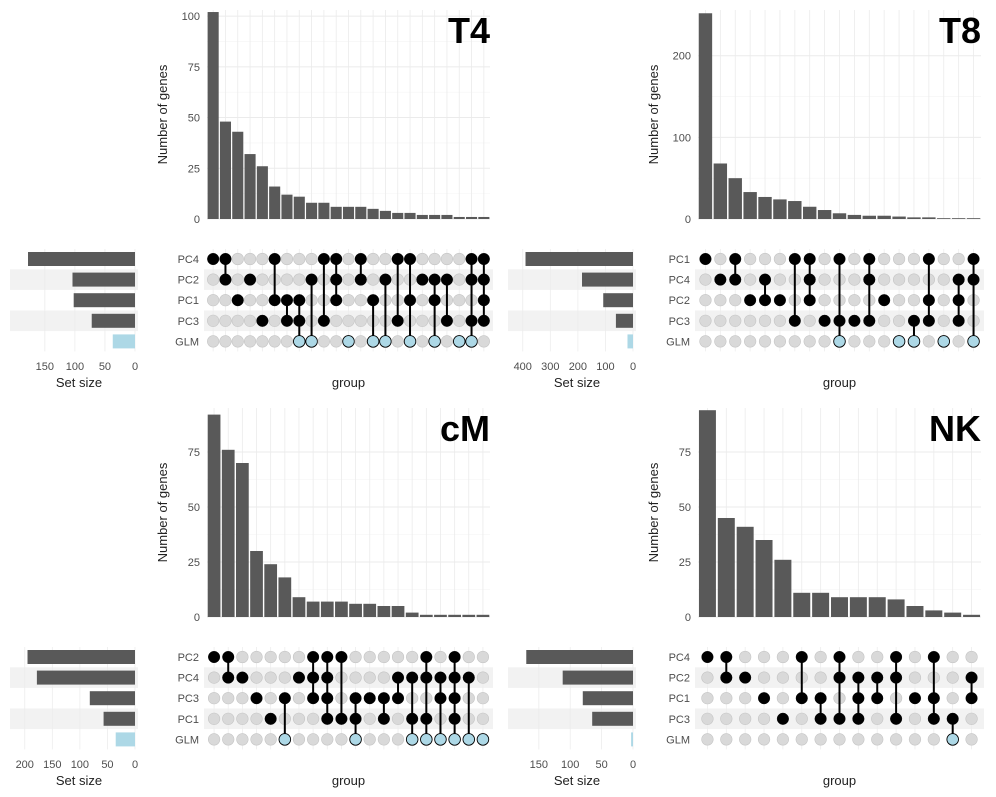  Describe the element at coordinates (348, 698) in the screenshot. I see `matrix-dots` at that location.